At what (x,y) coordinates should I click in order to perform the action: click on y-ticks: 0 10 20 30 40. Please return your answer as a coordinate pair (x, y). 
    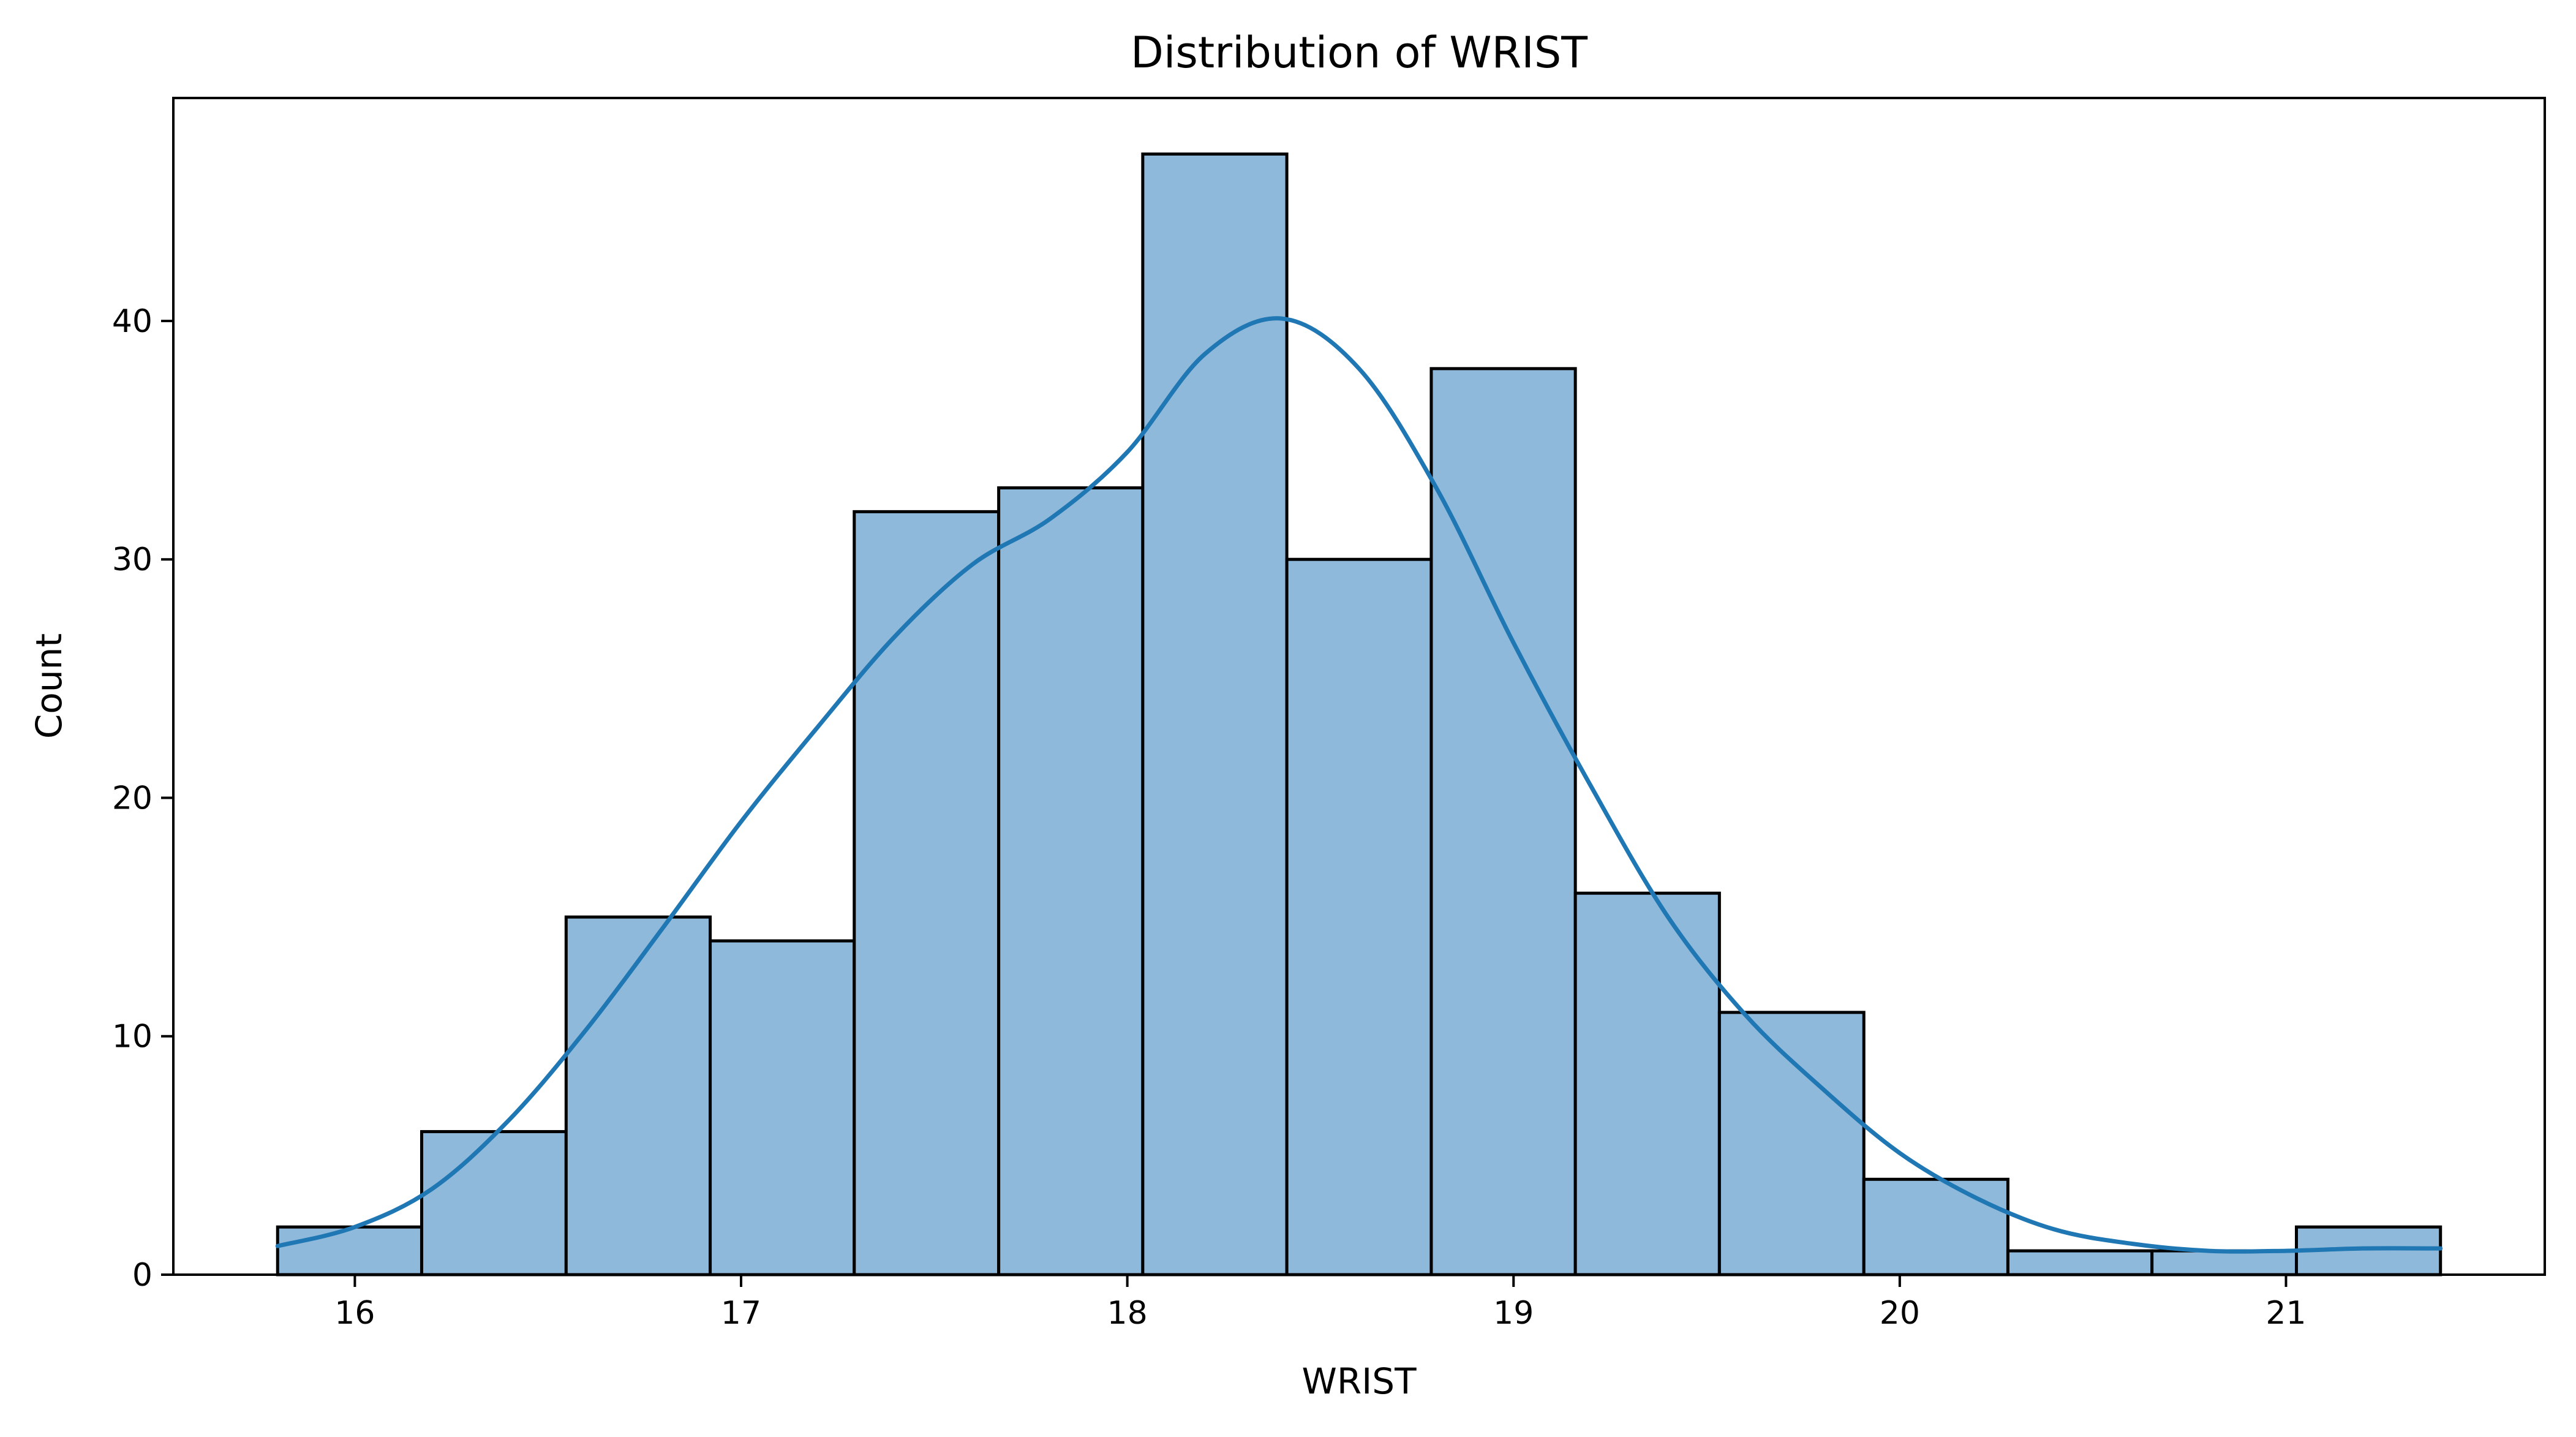
    Looking at the image, I should click on (142, 799).